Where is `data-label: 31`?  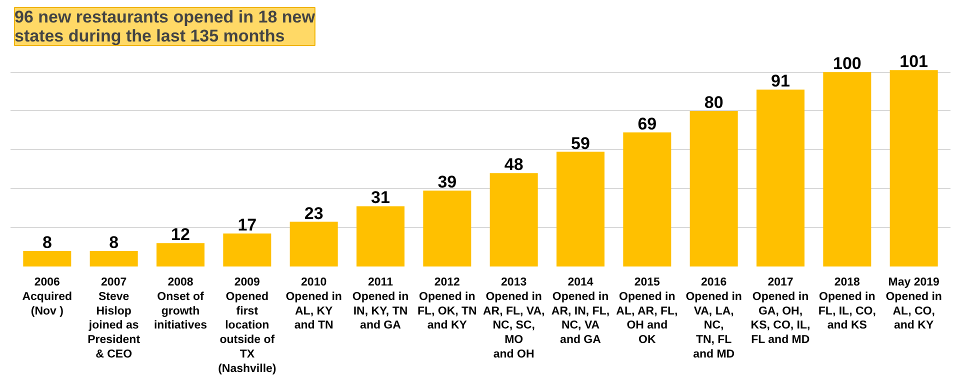
data-label: 31 is located at coordinates (380, 198).